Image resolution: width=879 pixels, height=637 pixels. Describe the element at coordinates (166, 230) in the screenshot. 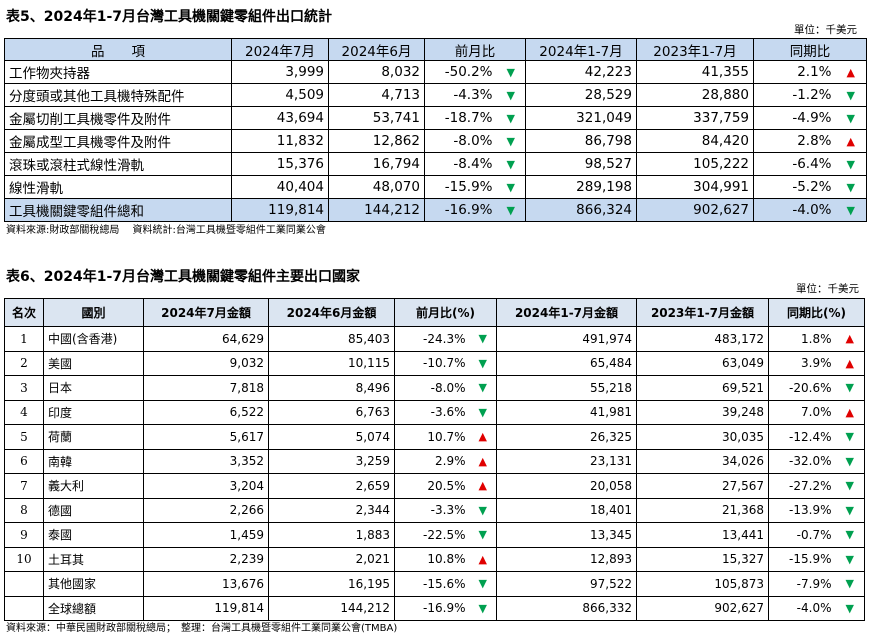

I see `table5-source: 資料來源:財政部關稅總局 資料統計:台灣工具機暨零組件工業同業公會` at that location.